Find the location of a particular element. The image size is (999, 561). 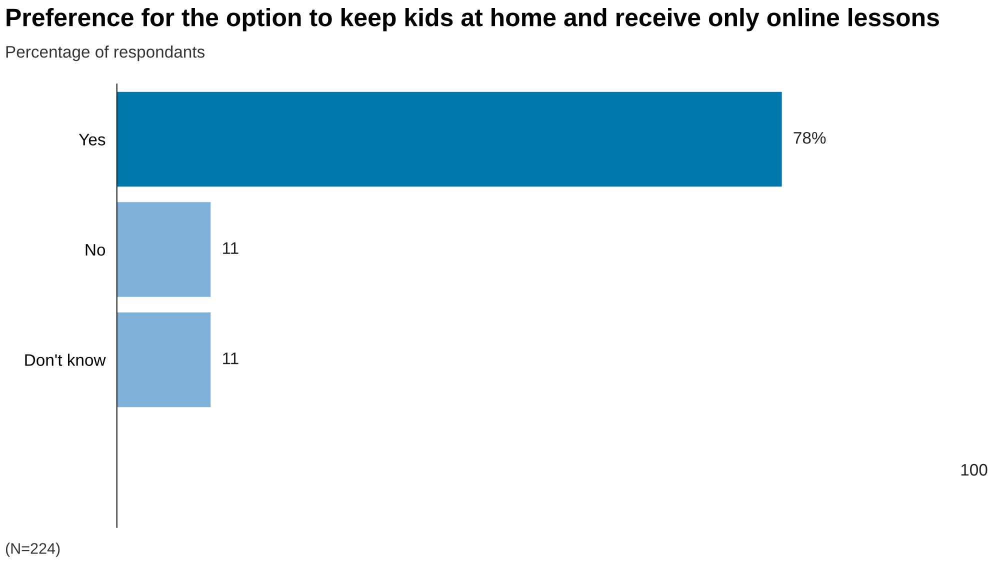

text: (N=224) is located at coordinates (33, 549).